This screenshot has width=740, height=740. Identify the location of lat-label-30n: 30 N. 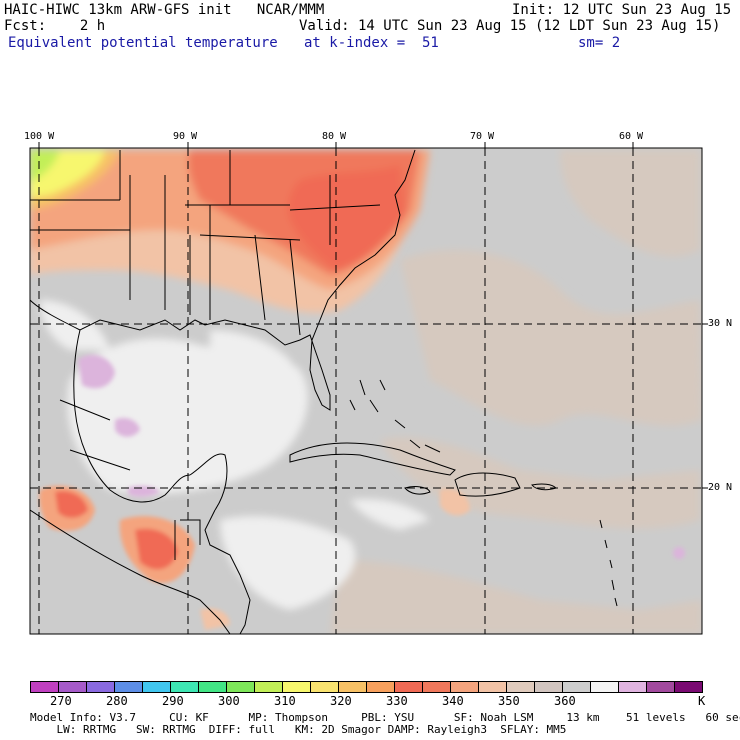
(720, 323).